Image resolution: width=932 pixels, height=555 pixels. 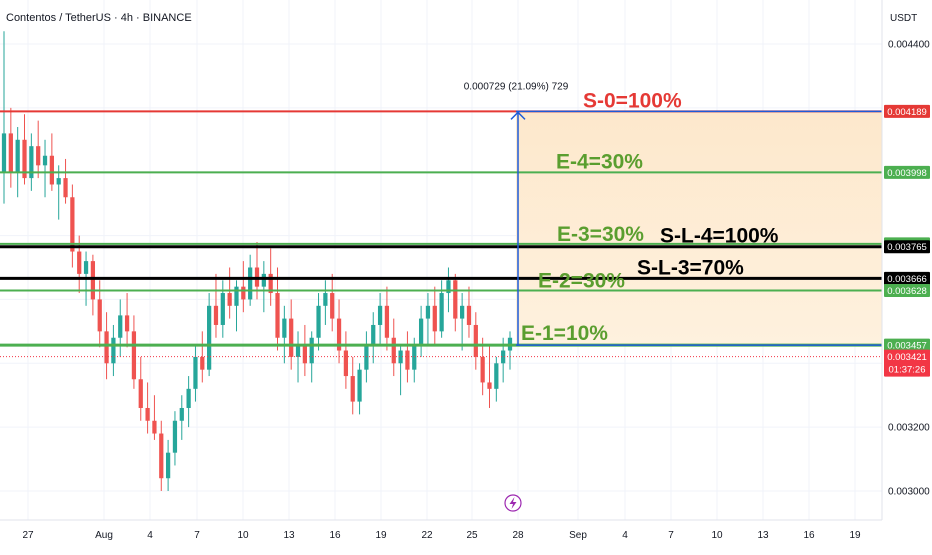 I want to click on price-badge-e4: 0.003998, so click(x=907, y=172).